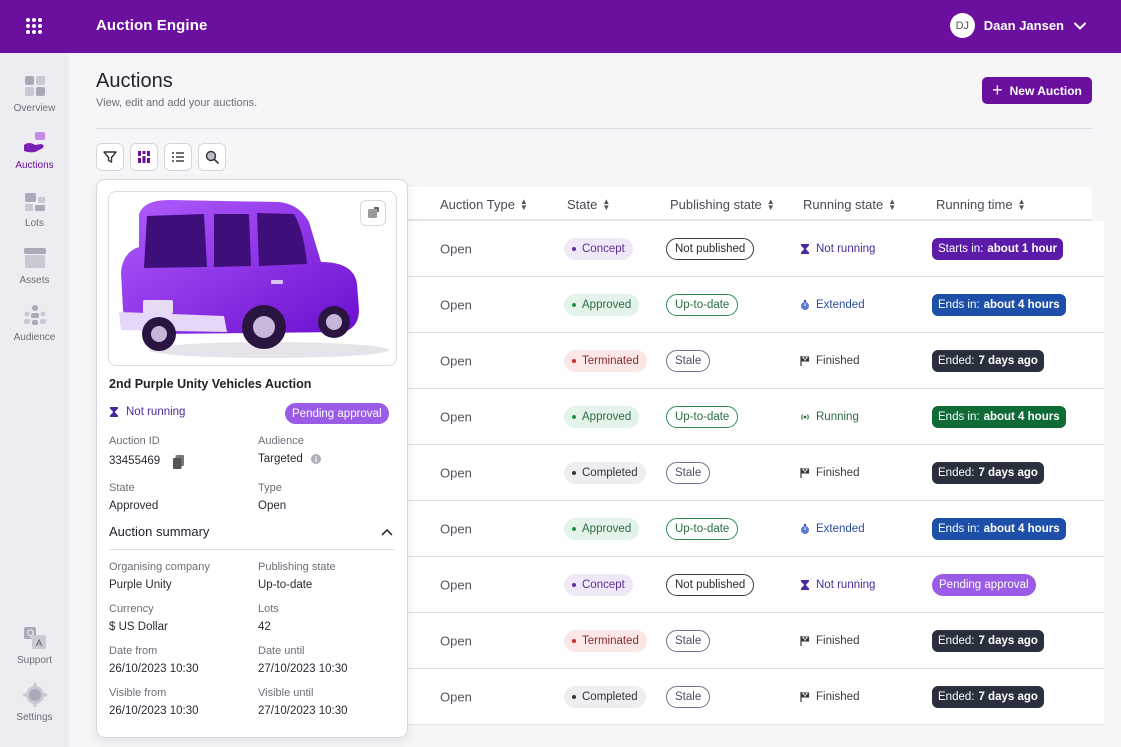 The width and height of the screenshot is (1121, 747). I want to click on columns-button, so click(144, 157).